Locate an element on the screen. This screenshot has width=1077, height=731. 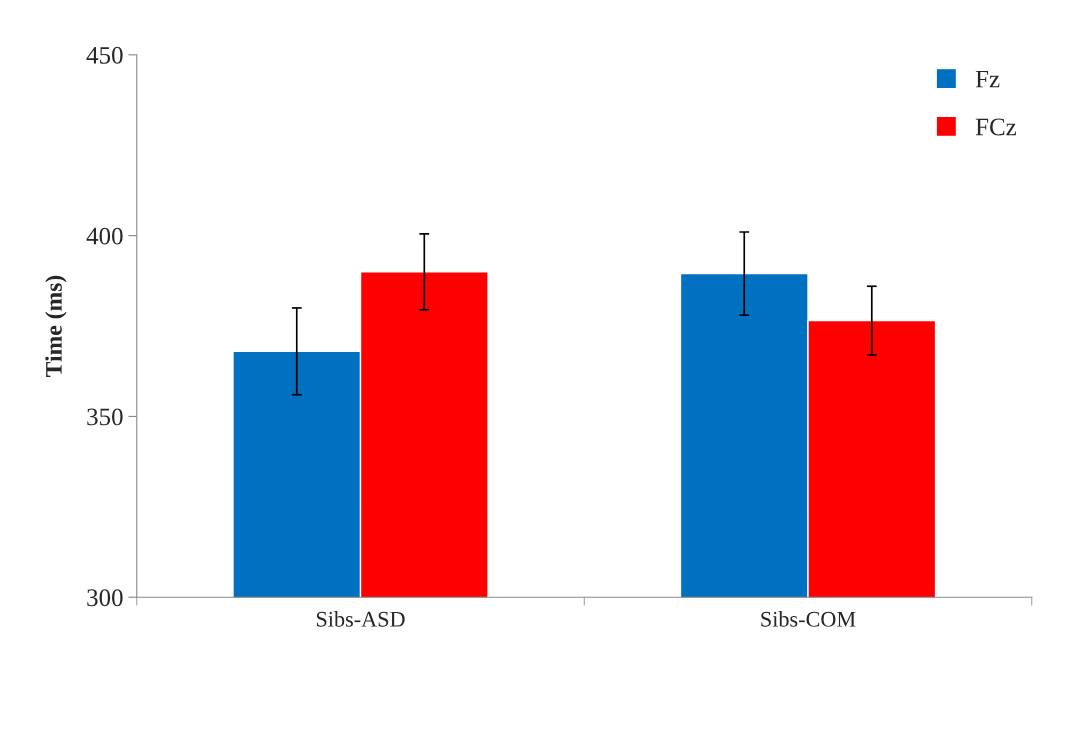
legend-label: FCz is located at coordinates (996, 127).